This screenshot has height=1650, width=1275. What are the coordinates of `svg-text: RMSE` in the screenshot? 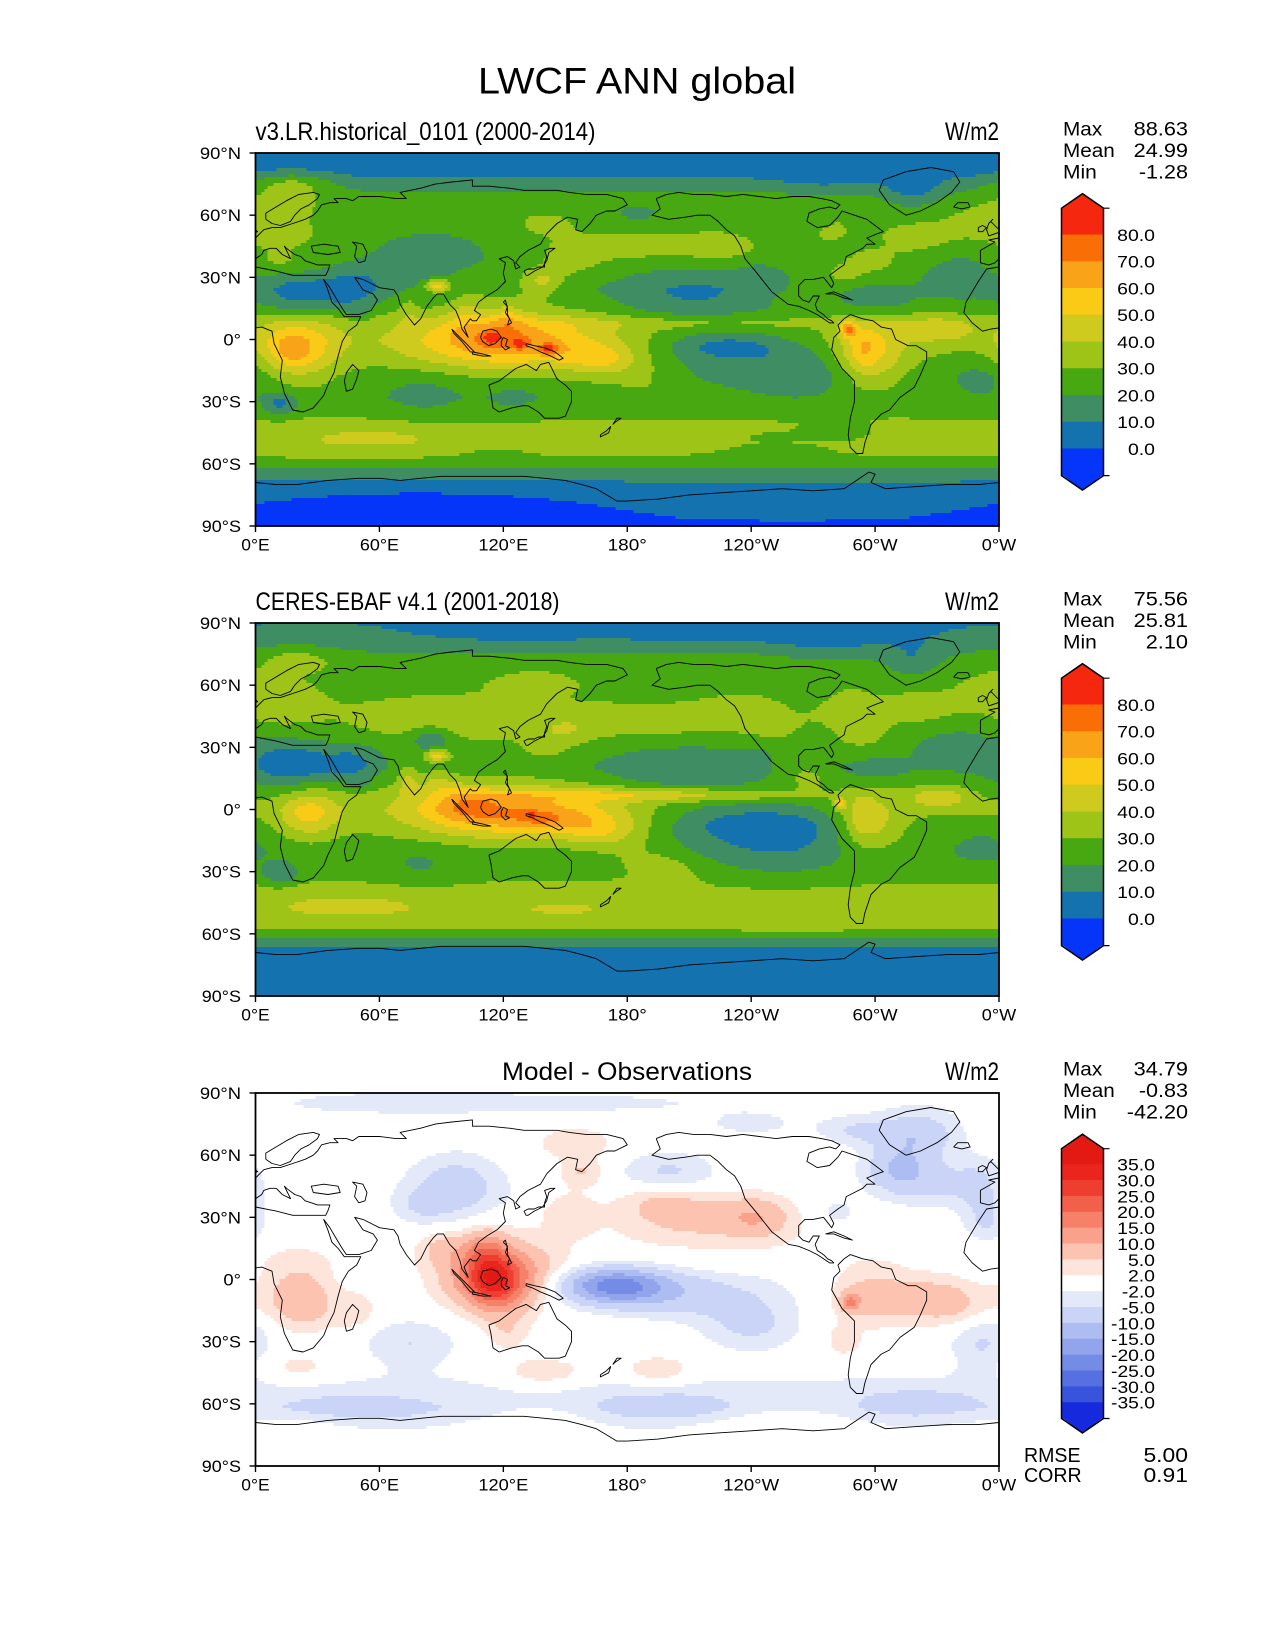 It's located at (1052, 1456).